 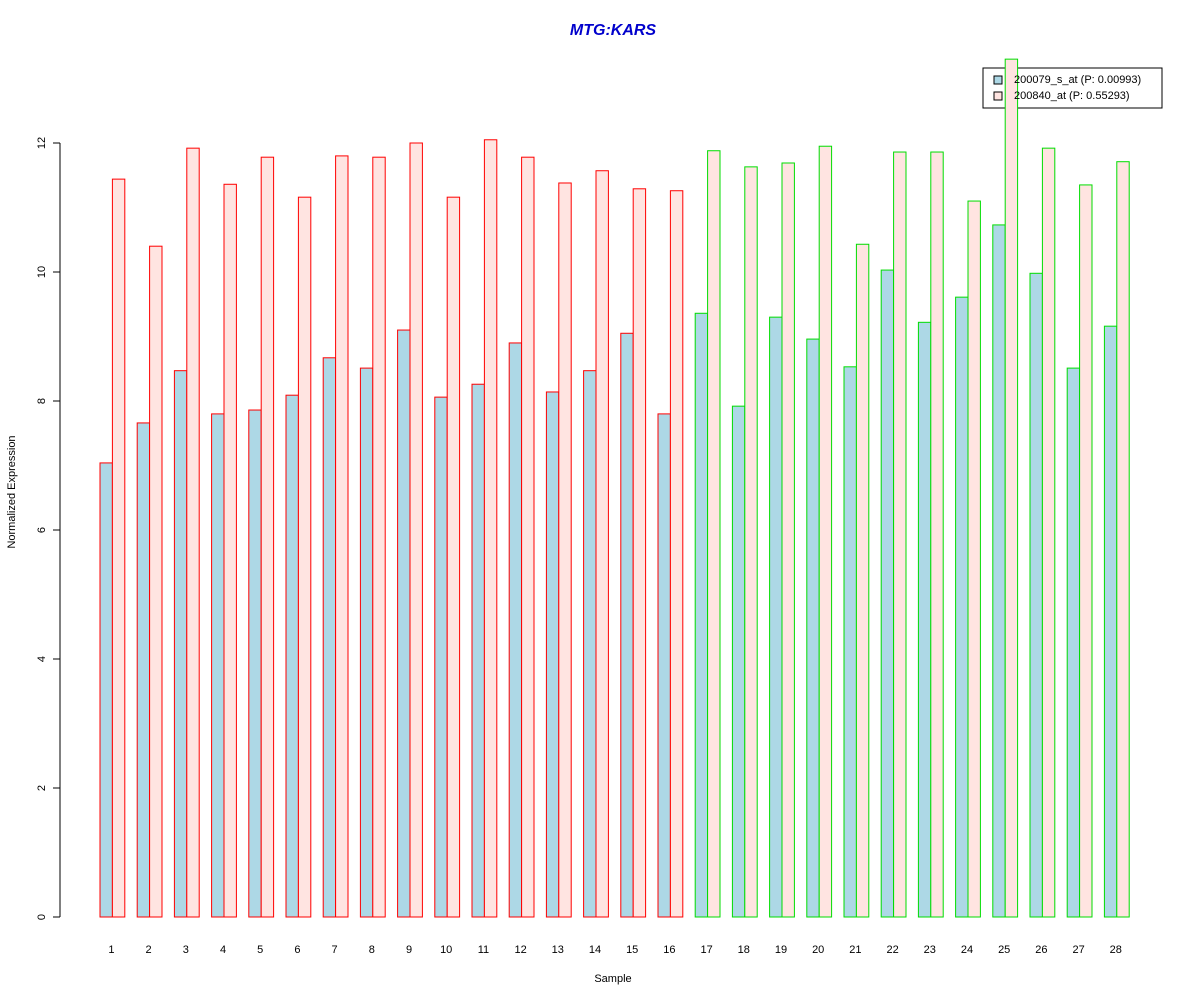 What do you see at coordinates (1041, 950) in the screenshot?
I see `x-tick-label: 26` at bounding box center [1041, 950].